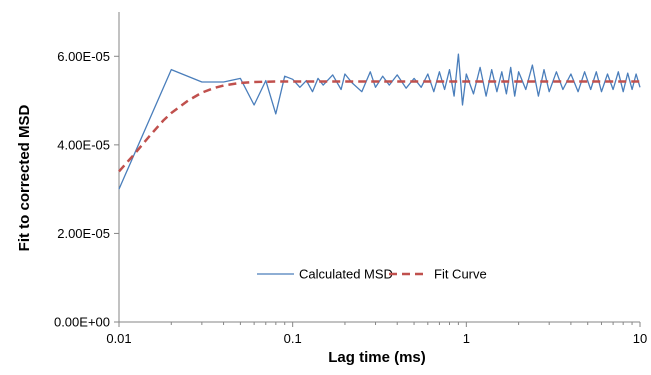 This screenshot has height=375, width=651. Describe the element at coordinates (346, 274) in the screenshot. I see `legend-label: Calculated MSD` at that location.